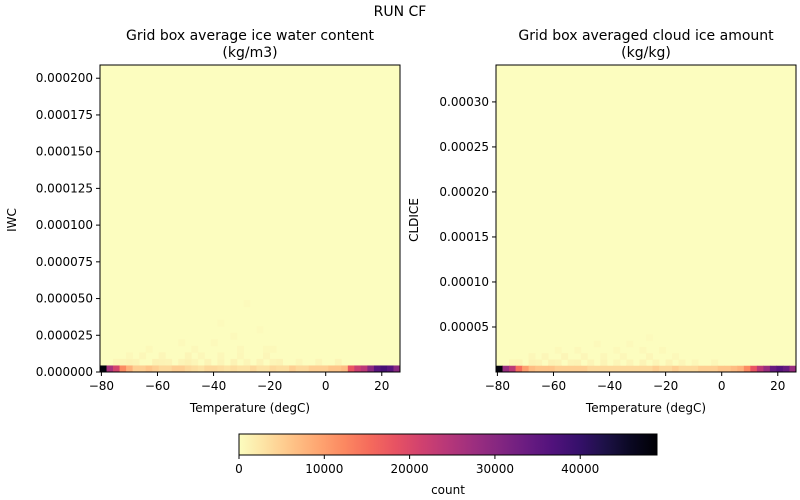 Image resolution: width=800 pixels, height=500 pixels. I want to click on x-tick-label: −60, so click(553, 386).